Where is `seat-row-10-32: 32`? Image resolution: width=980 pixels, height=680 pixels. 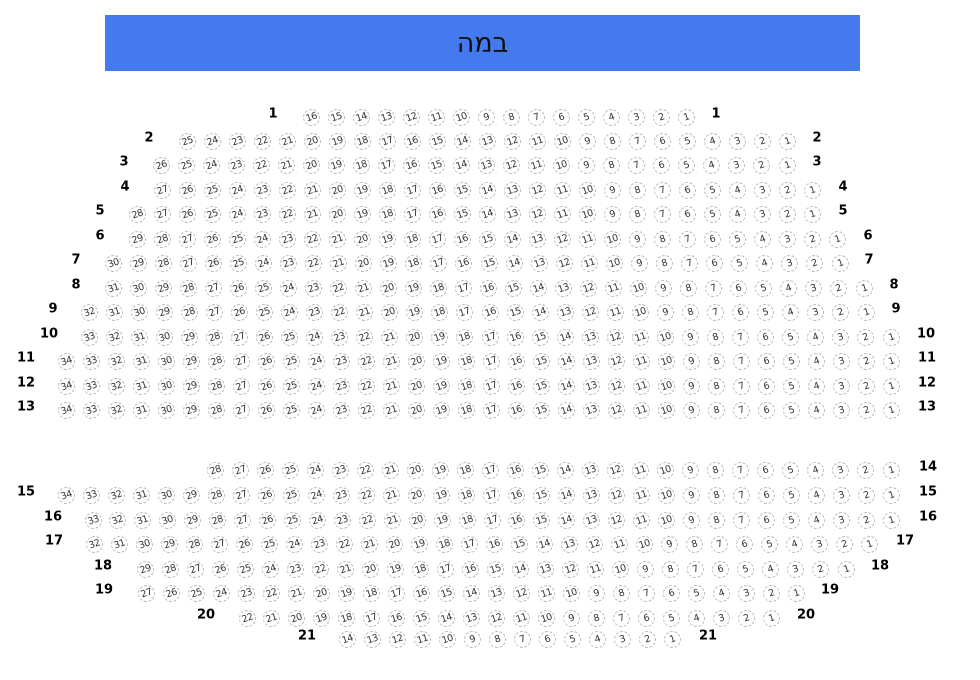
seat-row-10-32: 32 is located at coordinates (114, 337).